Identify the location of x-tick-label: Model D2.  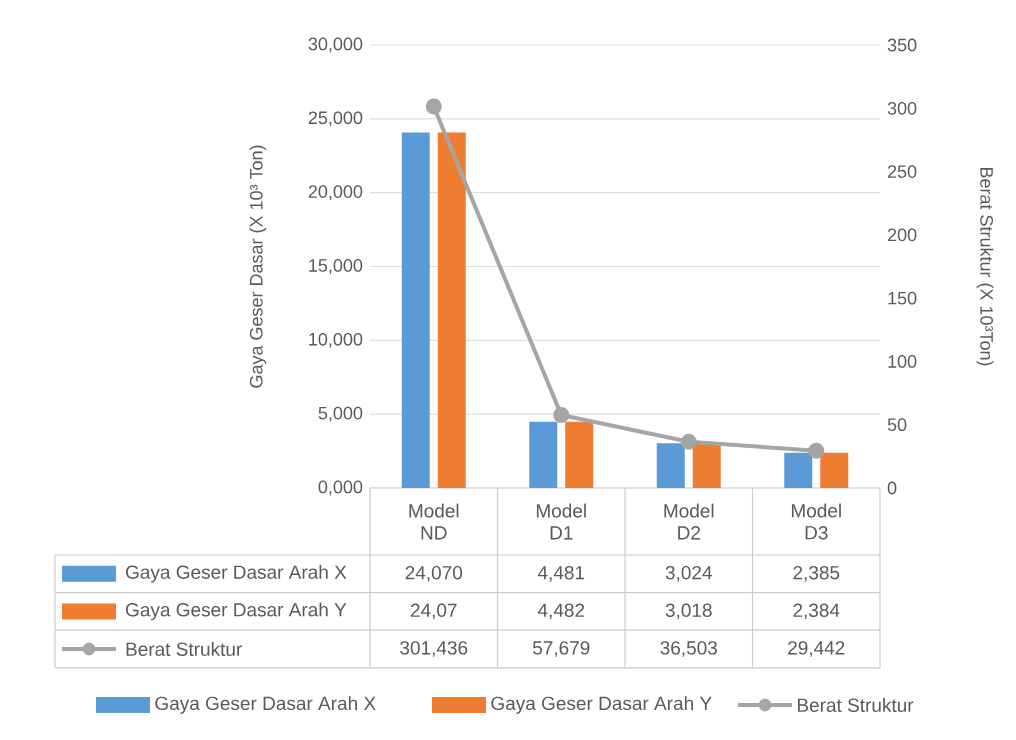
(689, 521).